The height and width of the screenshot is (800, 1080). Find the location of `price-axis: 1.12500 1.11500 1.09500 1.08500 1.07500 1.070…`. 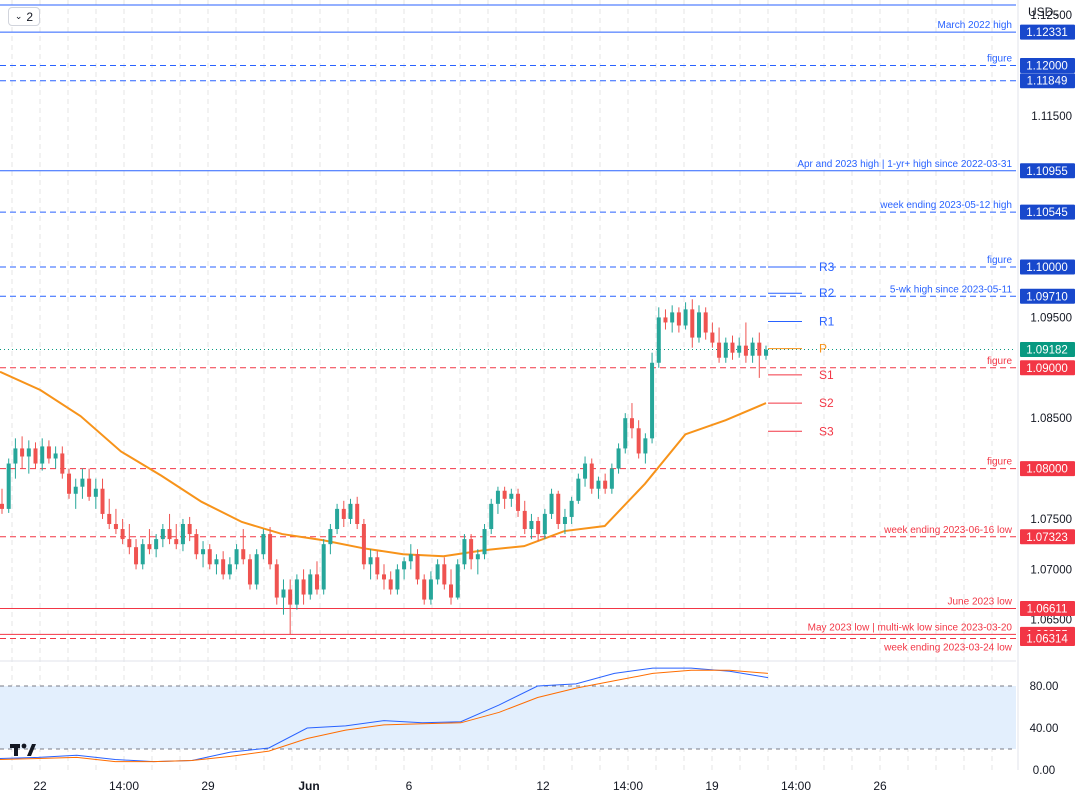

price-axis: 1.12500 1.11500 1.09500 1.08500 1.07500 1.070… is located at coordinates (1047, 393).